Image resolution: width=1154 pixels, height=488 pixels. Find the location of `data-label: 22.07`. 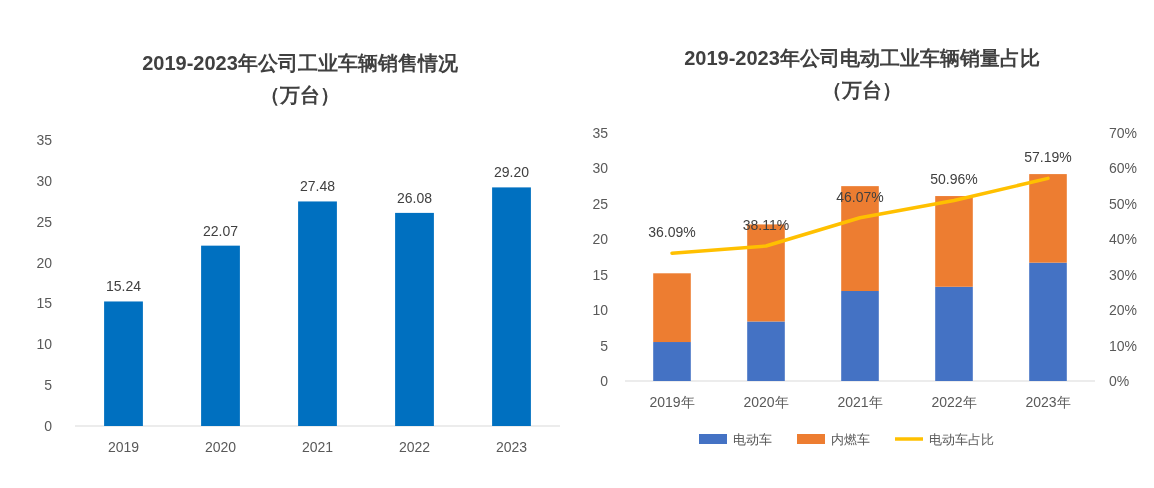

data-label: 22.07 is located at coordinates (220, 230).